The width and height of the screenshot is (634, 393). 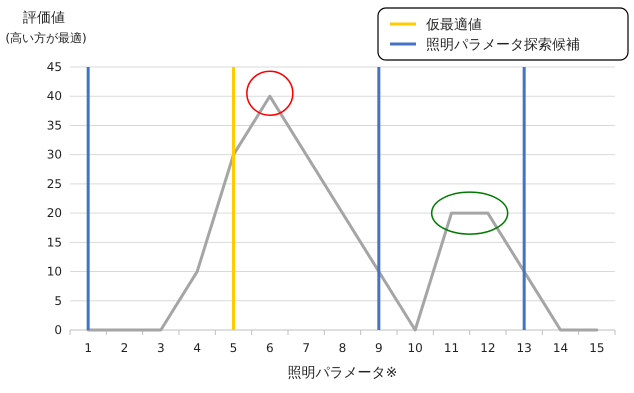 What do you see at coordinates (488, 348) in the screenshot?
I see `x-tick-label: 12` at bounding box center [488, 348].